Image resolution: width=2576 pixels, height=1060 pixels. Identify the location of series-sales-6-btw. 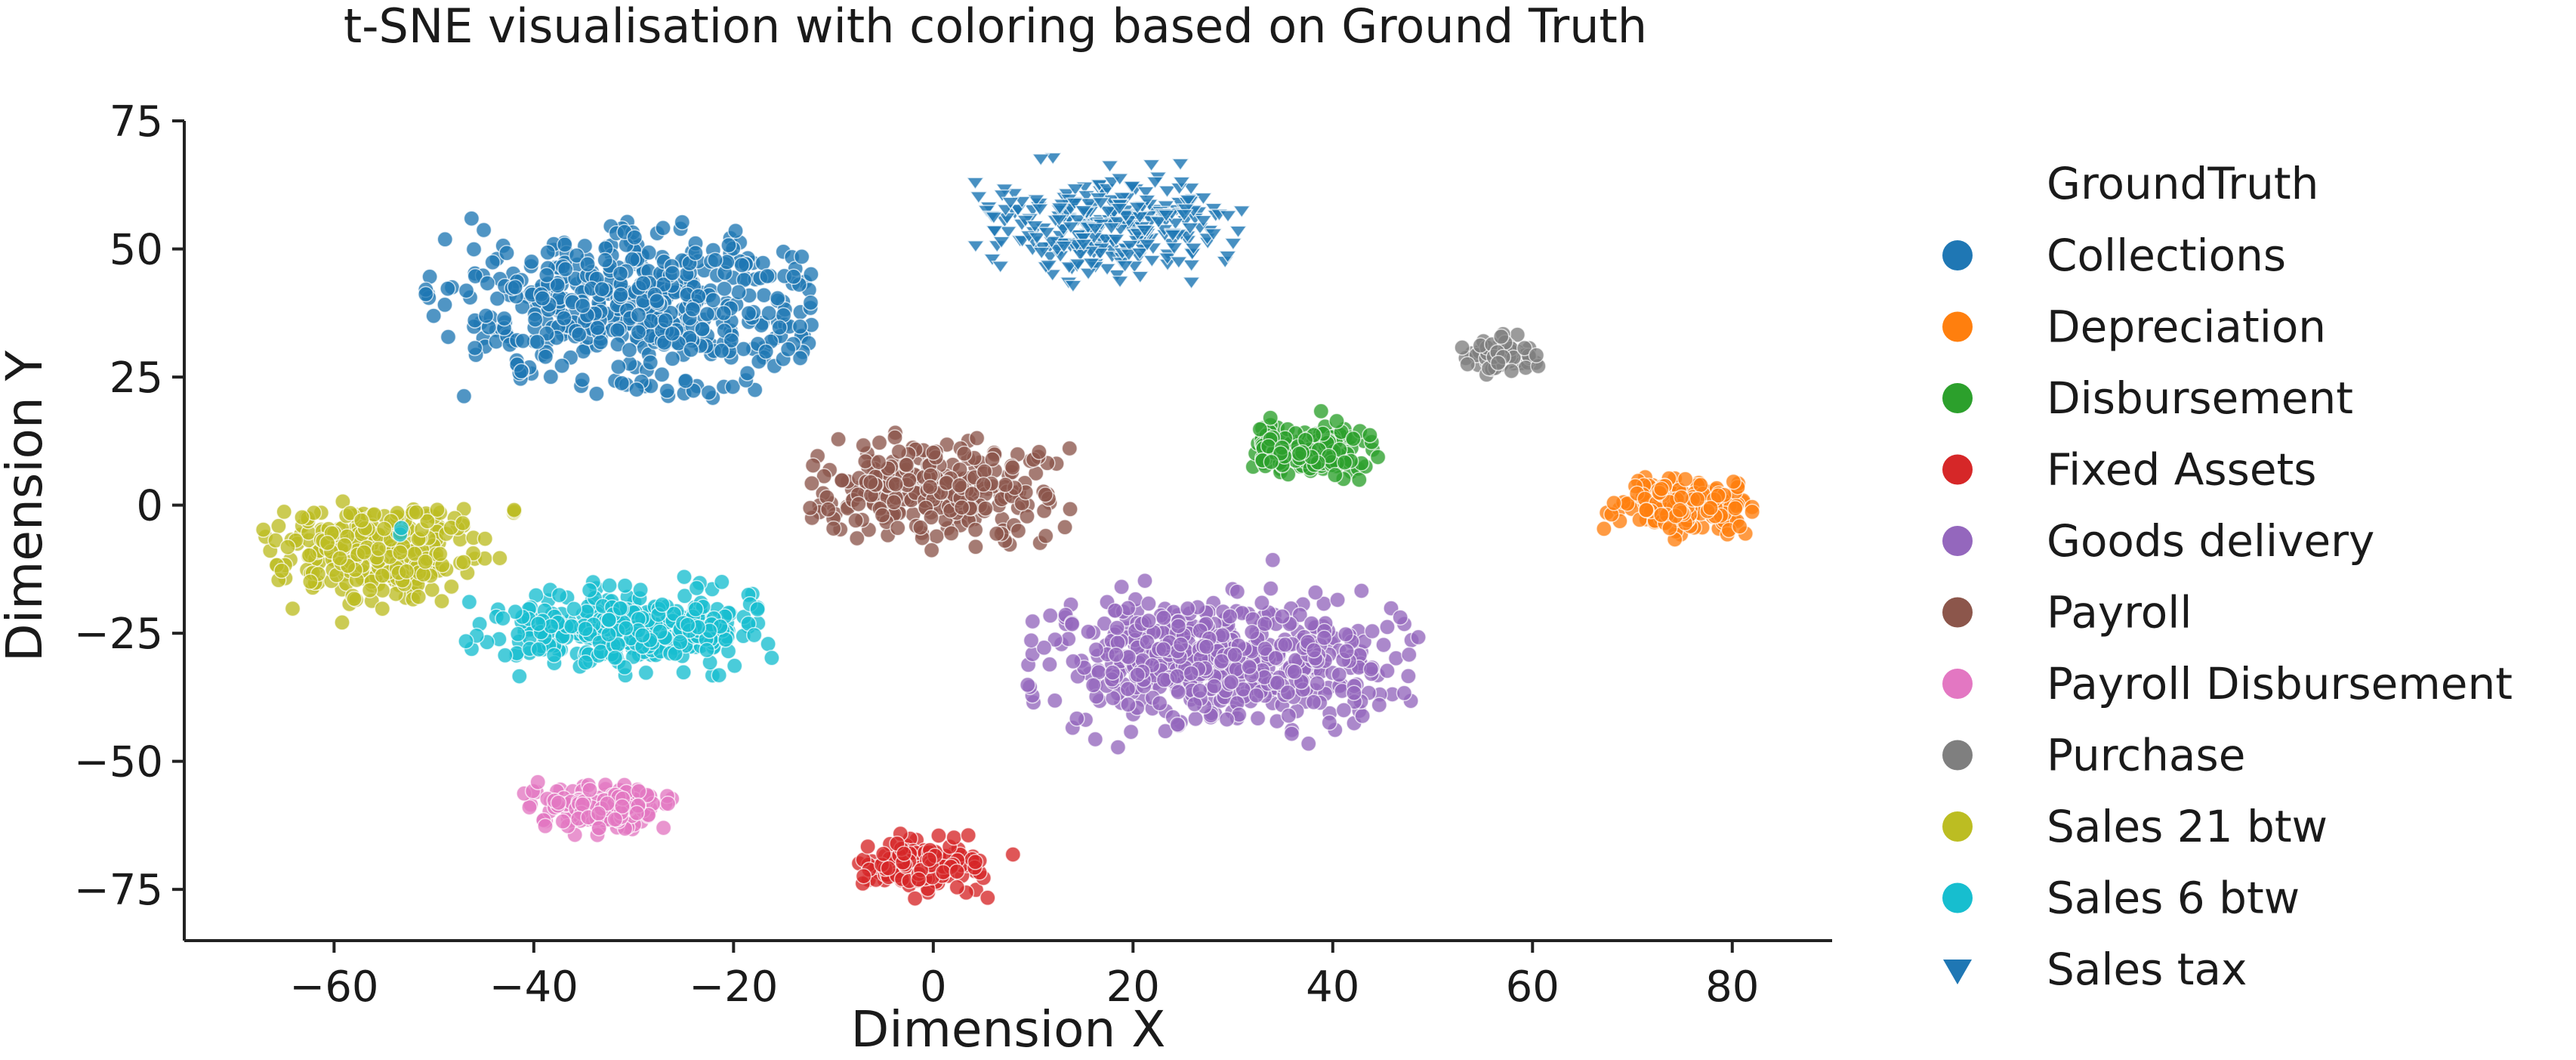
(585, 602).